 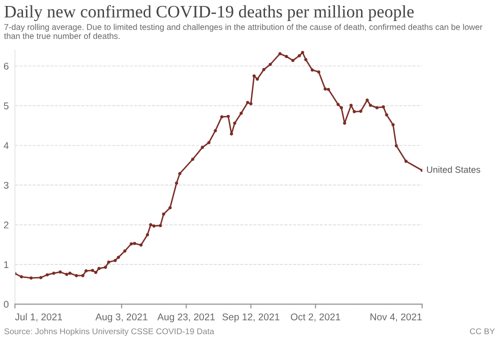 What do you see at coordinates (396, 317) in the screenshot?
I see `x-tick-label: Nov 4, 2021` at bounding box center [396, 317].